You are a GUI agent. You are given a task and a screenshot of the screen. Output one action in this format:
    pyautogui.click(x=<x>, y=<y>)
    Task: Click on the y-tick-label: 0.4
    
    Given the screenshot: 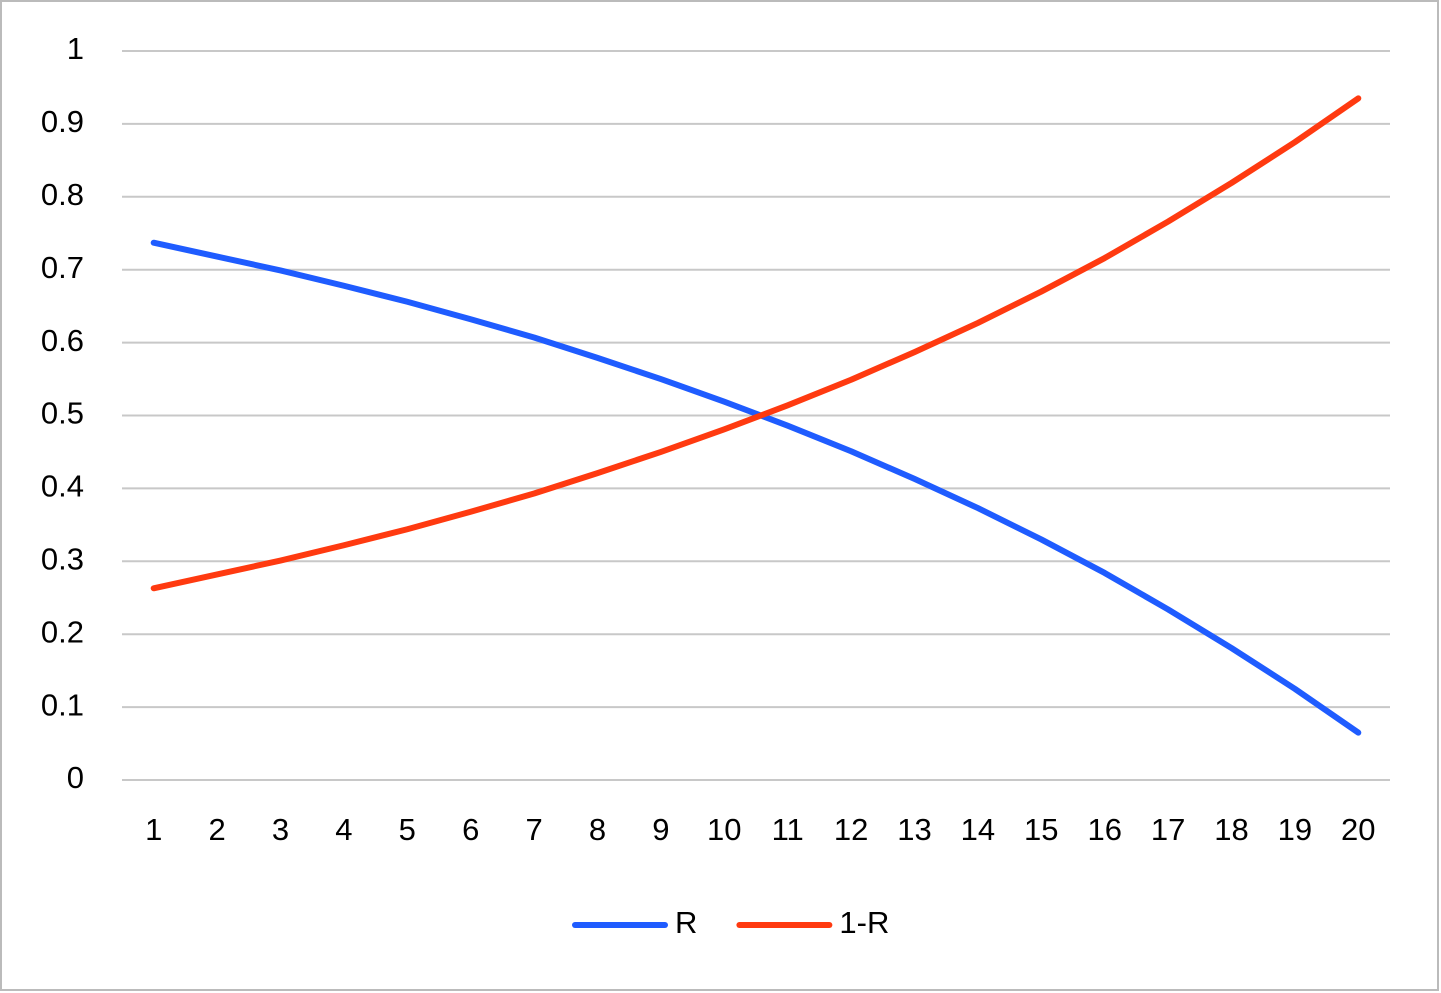 What is the action you would take?
    pyautogui.click(x=62, y=486)
    